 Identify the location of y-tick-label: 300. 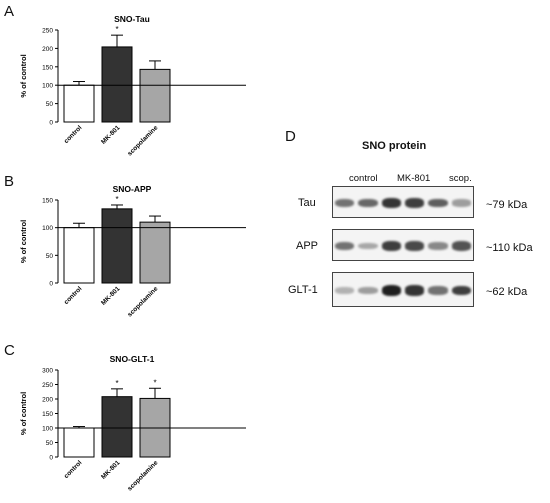
(47, 371).